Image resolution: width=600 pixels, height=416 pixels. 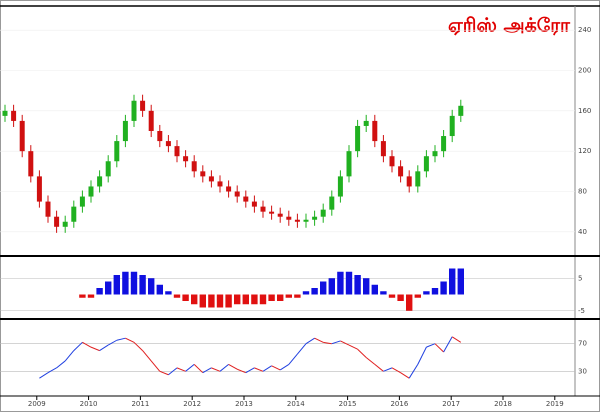 I want to click on x-tick-label: 2010, so click(x=89, y=404).